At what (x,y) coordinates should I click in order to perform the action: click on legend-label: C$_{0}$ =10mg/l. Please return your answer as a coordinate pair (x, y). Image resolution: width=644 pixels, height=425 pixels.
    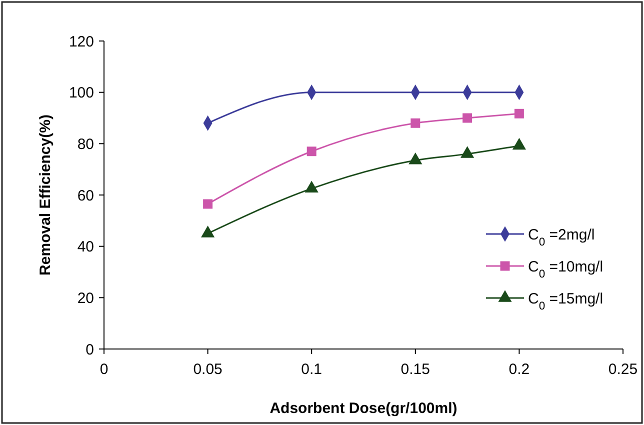
    Looking at the image, I should click on (566, 269).